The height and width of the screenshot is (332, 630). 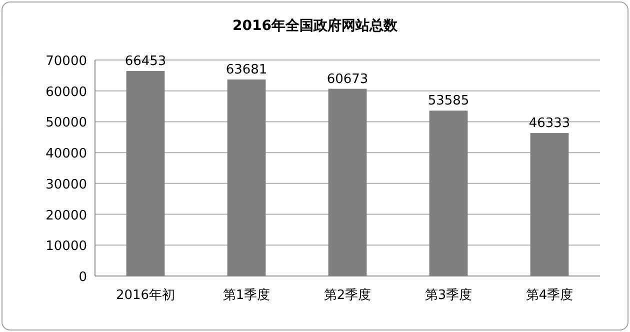 I want to click on y-tick-label: 10000, so click(x=66, y=246).